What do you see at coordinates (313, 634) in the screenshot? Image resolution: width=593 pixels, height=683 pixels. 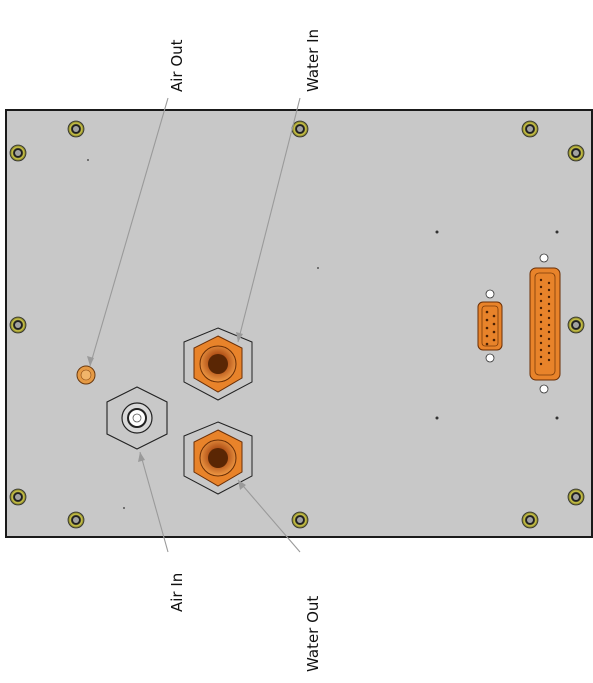 I see `label-water-out: Water Out` at bounding box center [313, 634].